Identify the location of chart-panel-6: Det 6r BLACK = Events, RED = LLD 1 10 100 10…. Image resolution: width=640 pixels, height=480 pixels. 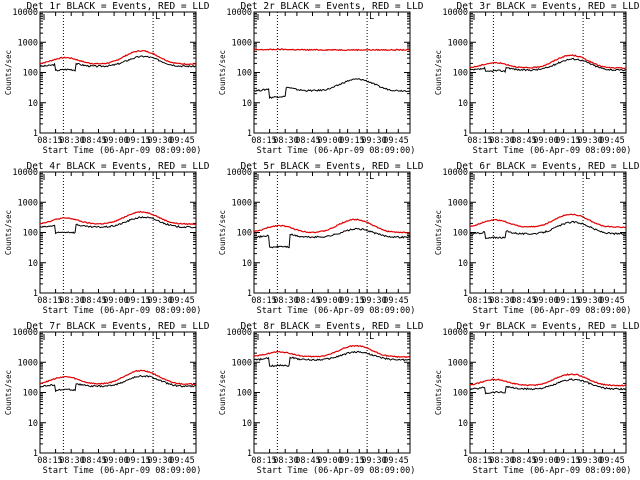
(537, 238).